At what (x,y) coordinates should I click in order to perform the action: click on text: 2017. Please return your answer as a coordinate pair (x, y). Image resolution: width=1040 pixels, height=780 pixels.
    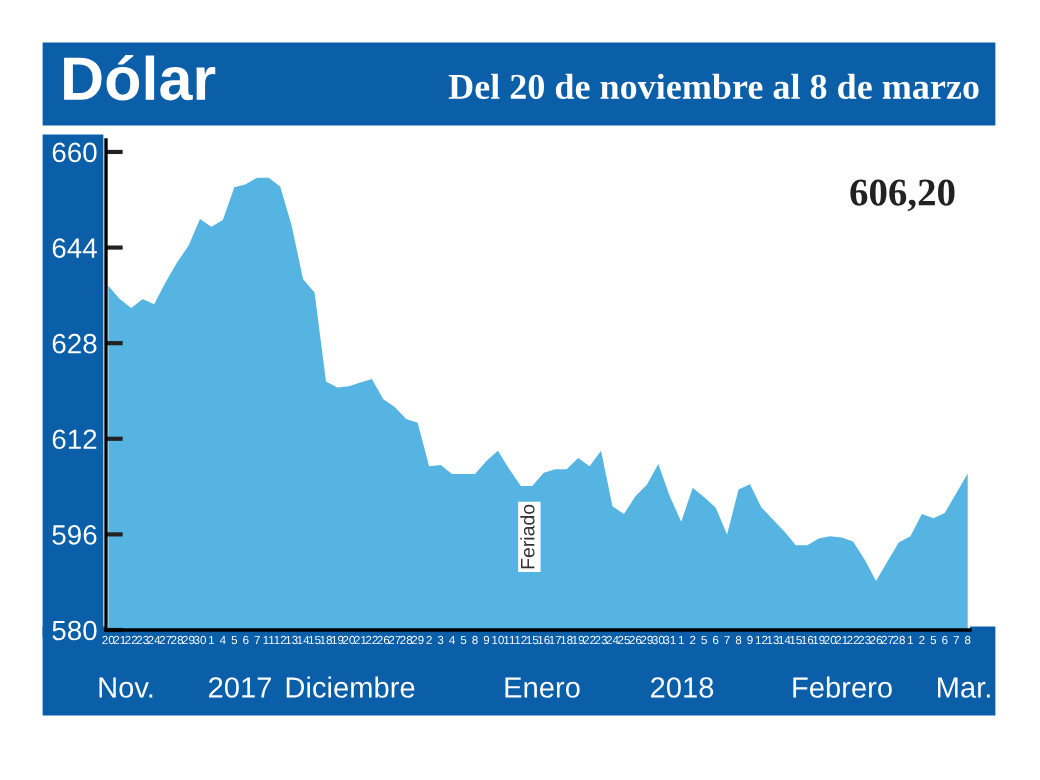
    Looking at the image, I should click on (240, 687).